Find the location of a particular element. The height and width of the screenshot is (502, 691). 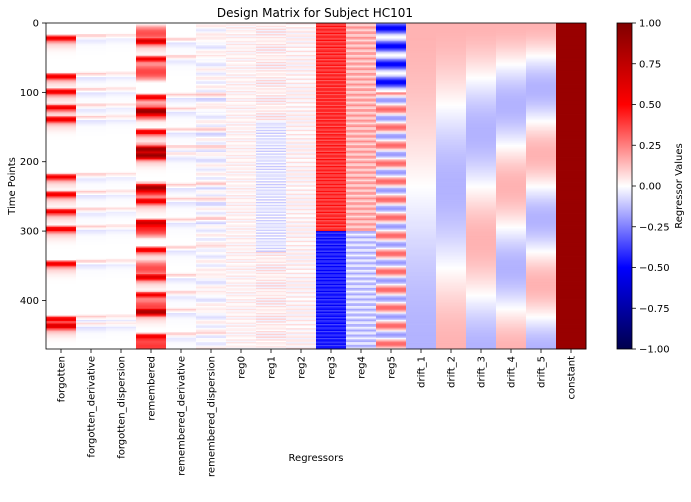

colorbar-label: Regressor Values is located at coordinates (679, 186).